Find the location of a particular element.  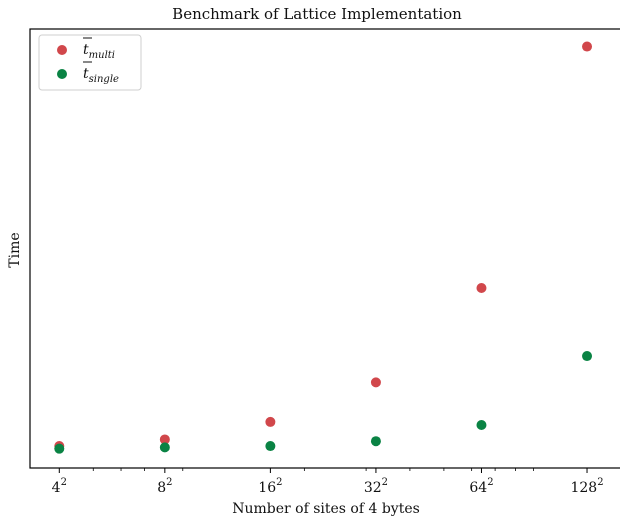

x-tick-base: 4 is located at coordinates (56, 488).